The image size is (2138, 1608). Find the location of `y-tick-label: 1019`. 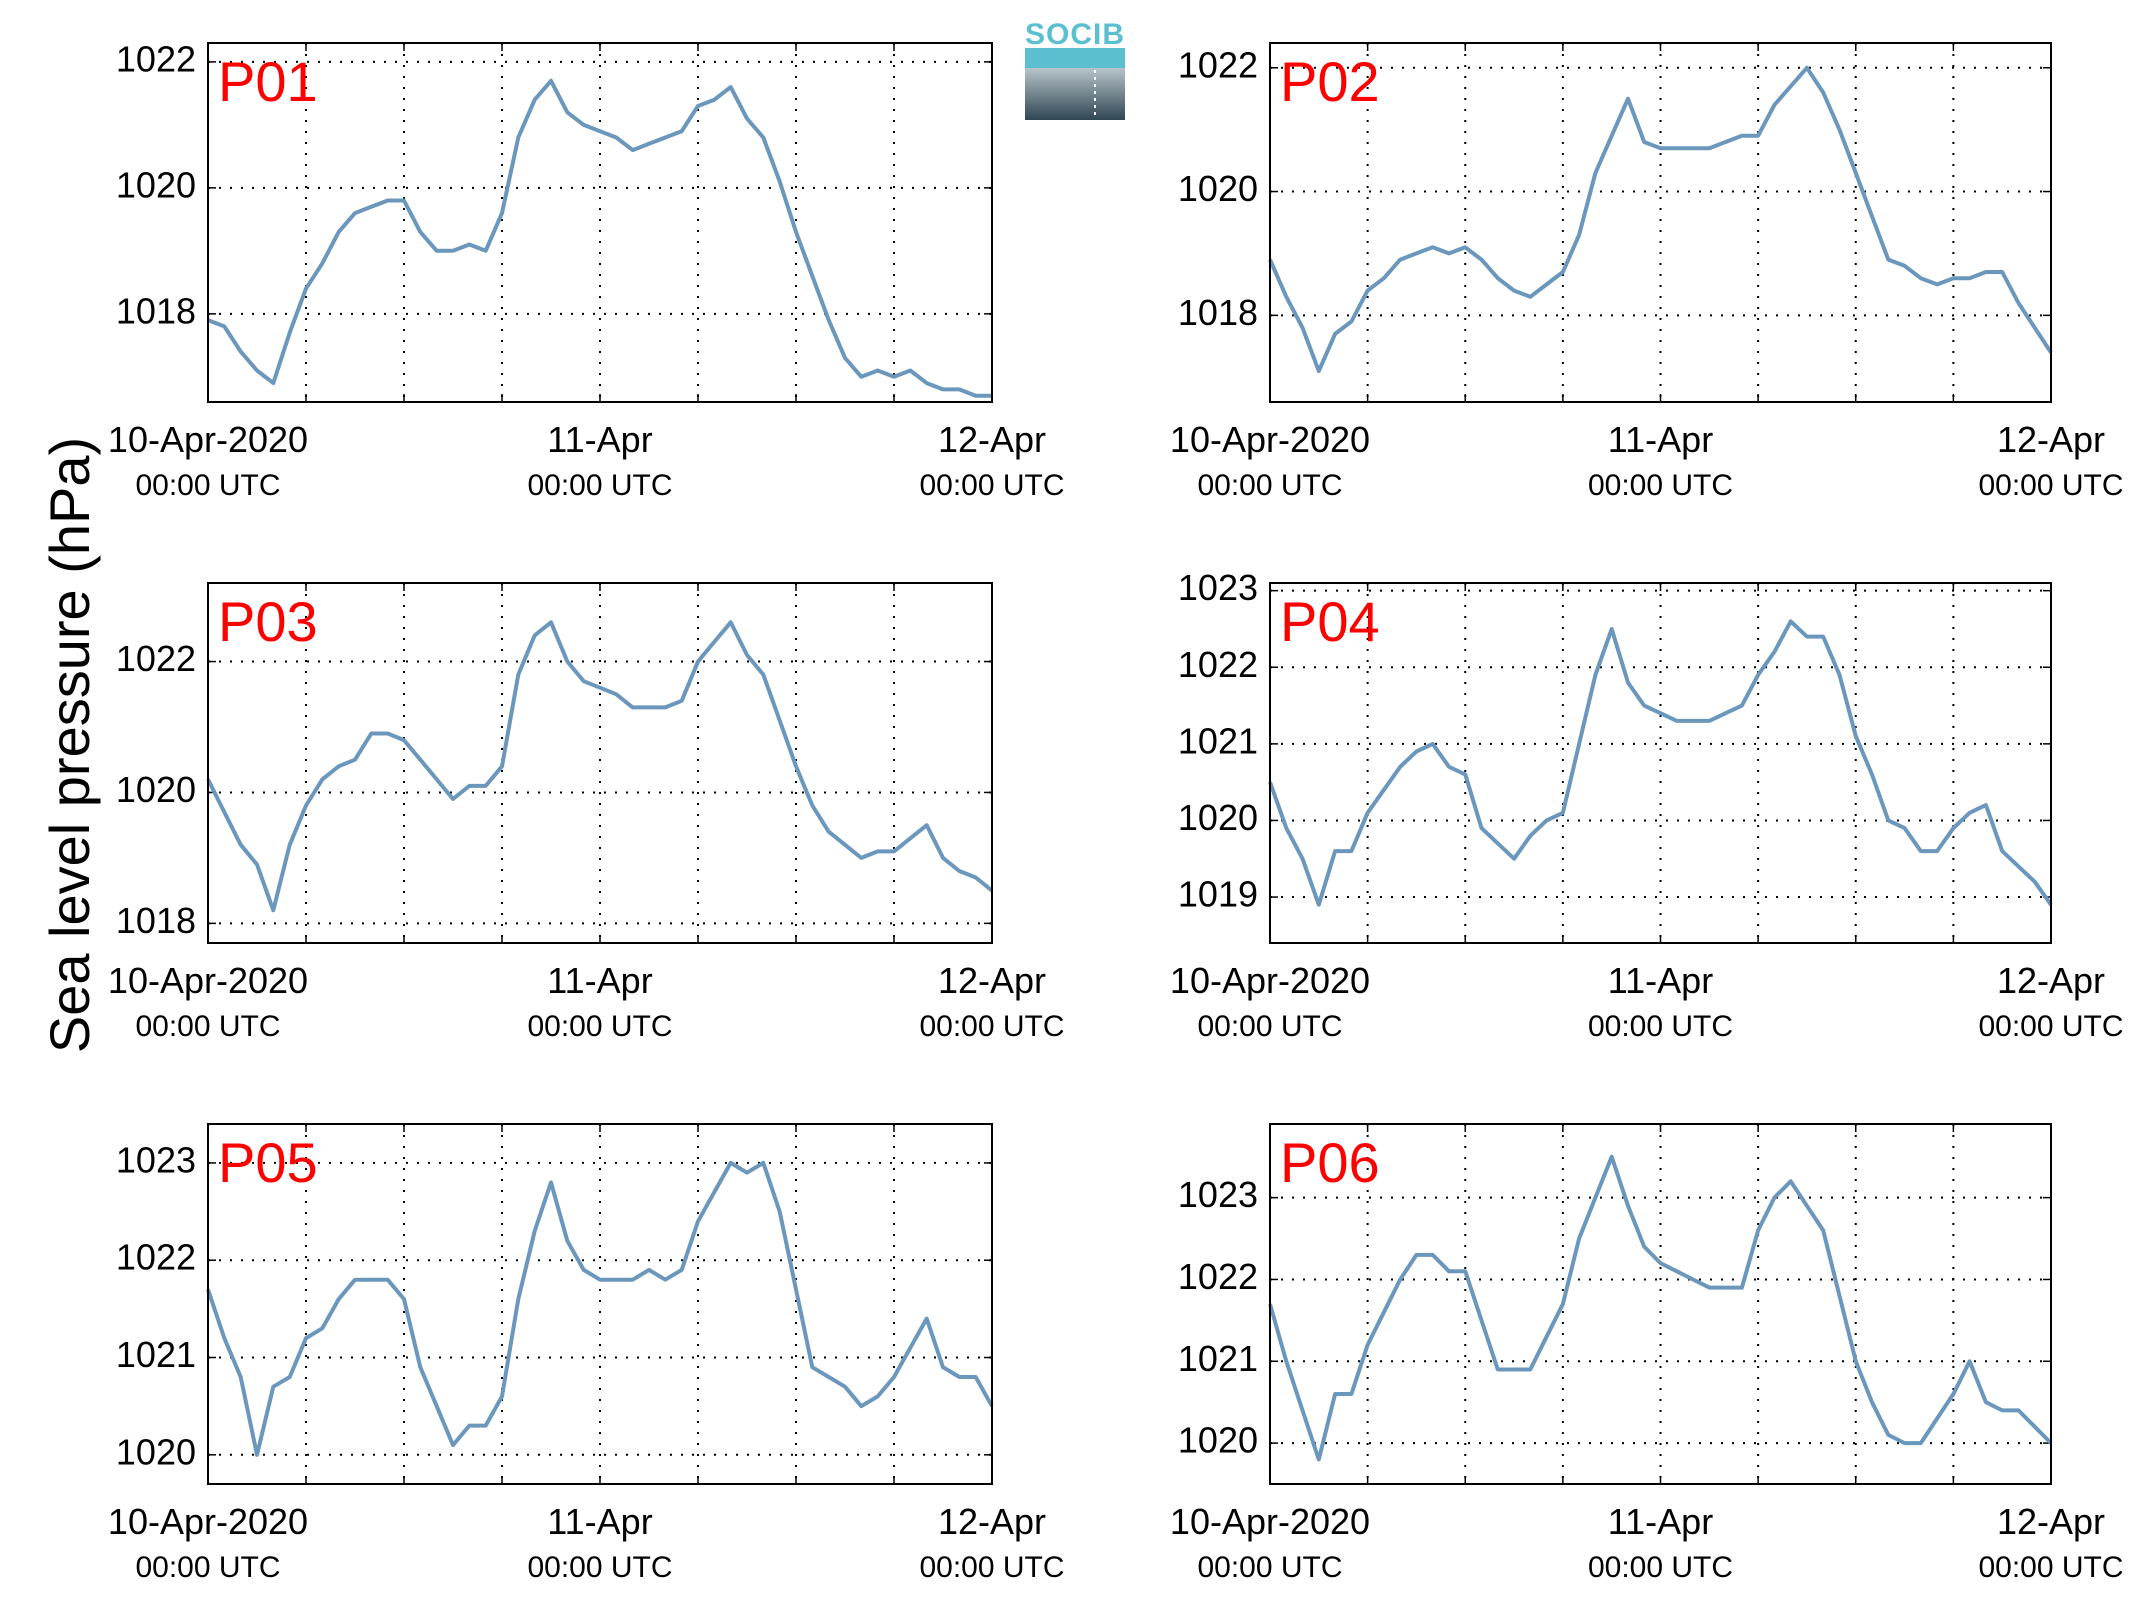

y-tick-label: 1019 is located at coordinates (1218, 894).